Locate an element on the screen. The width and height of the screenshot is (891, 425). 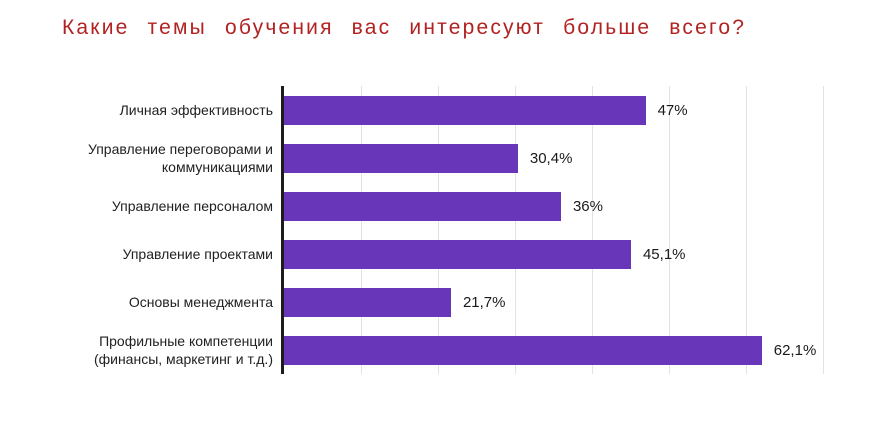
bar-row: 30,4% is located at coordinates (572, 158).